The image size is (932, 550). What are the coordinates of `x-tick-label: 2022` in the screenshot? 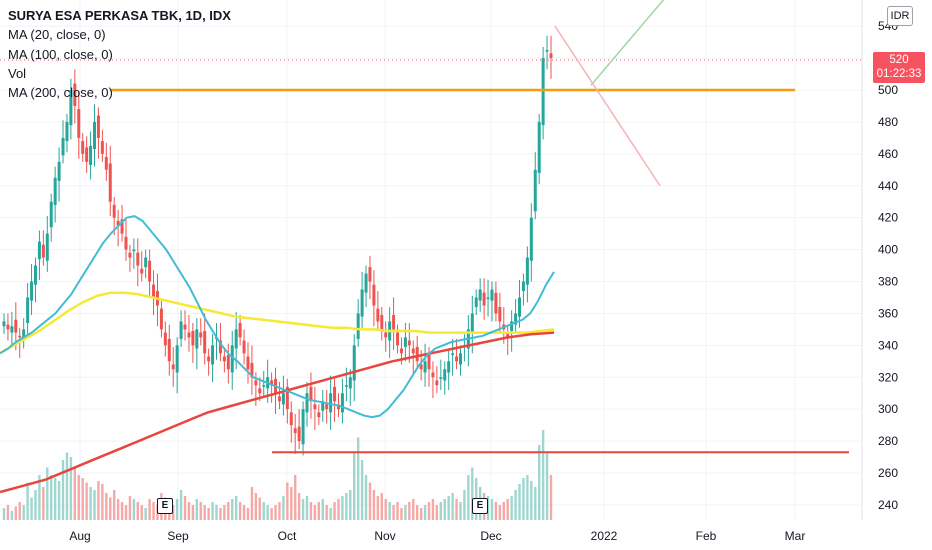 It's located at (604, 536).